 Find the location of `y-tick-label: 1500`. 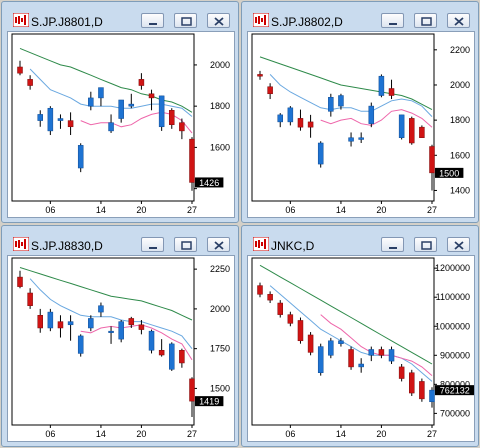

y-tick-label: 1500 is located at coordinates (220, 388).